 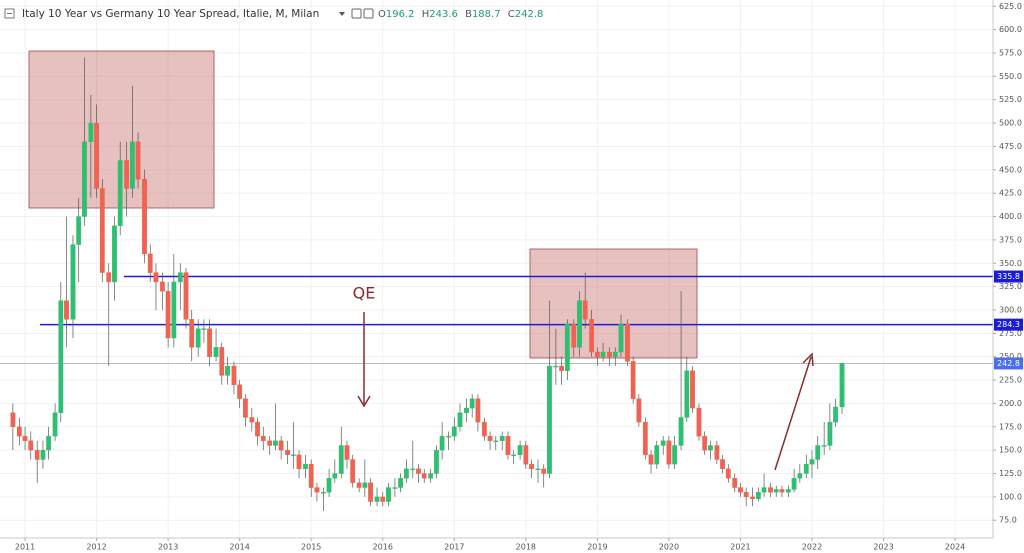 I want to click on trend-arrow, so click(x=793, y=413).